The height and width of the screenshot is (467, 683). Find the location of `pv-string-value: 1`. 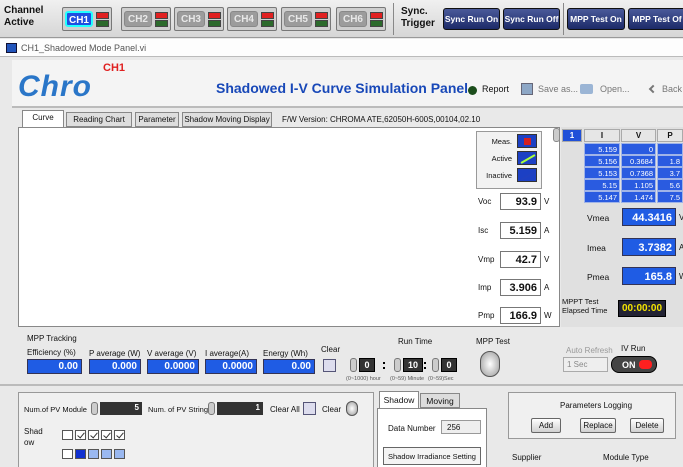

pv-string-value: 1 is located at coordinates (240, 408).